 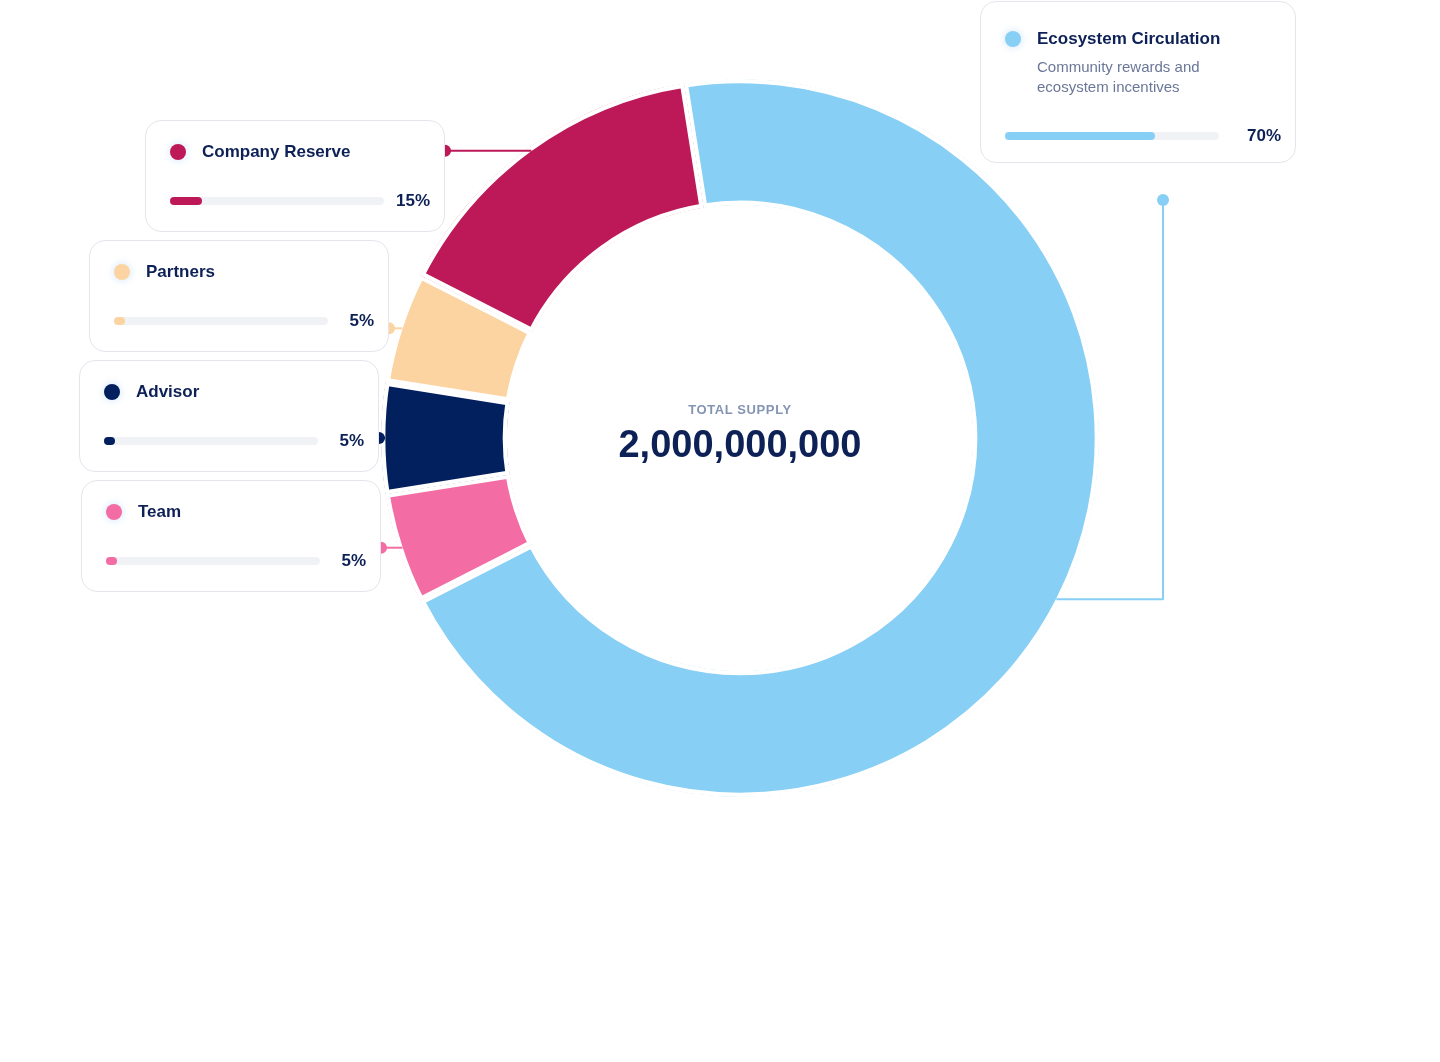 I want to click on legend-label: Team, so click(x=160, y=512).